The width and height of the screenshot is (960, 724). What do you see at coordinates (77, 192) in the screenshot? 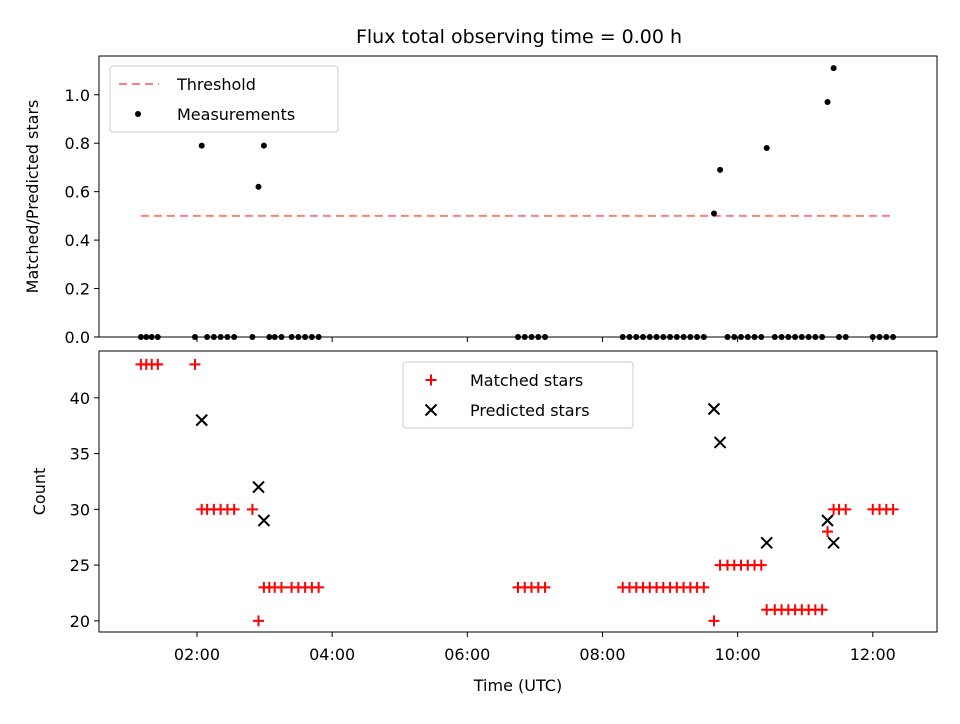
I see `top-ytick-label: 0.6` at bounding box center [77, 192].